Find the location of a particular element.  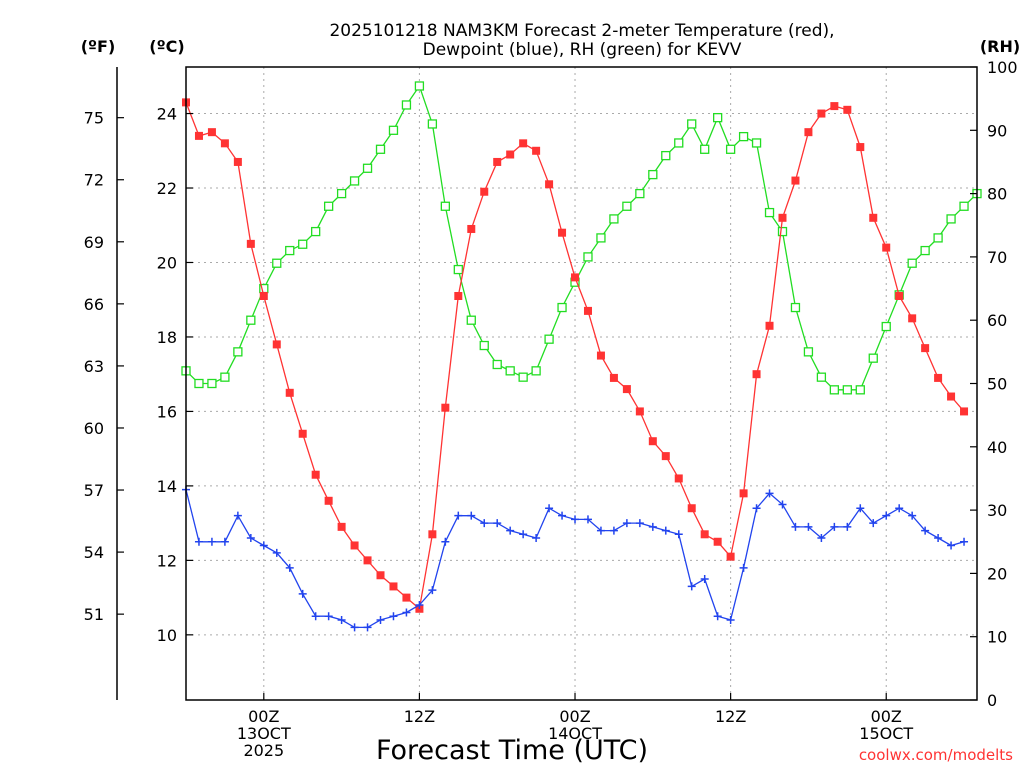

fahrenheit-tick-label: 72 is located at coordinates (94, 180).